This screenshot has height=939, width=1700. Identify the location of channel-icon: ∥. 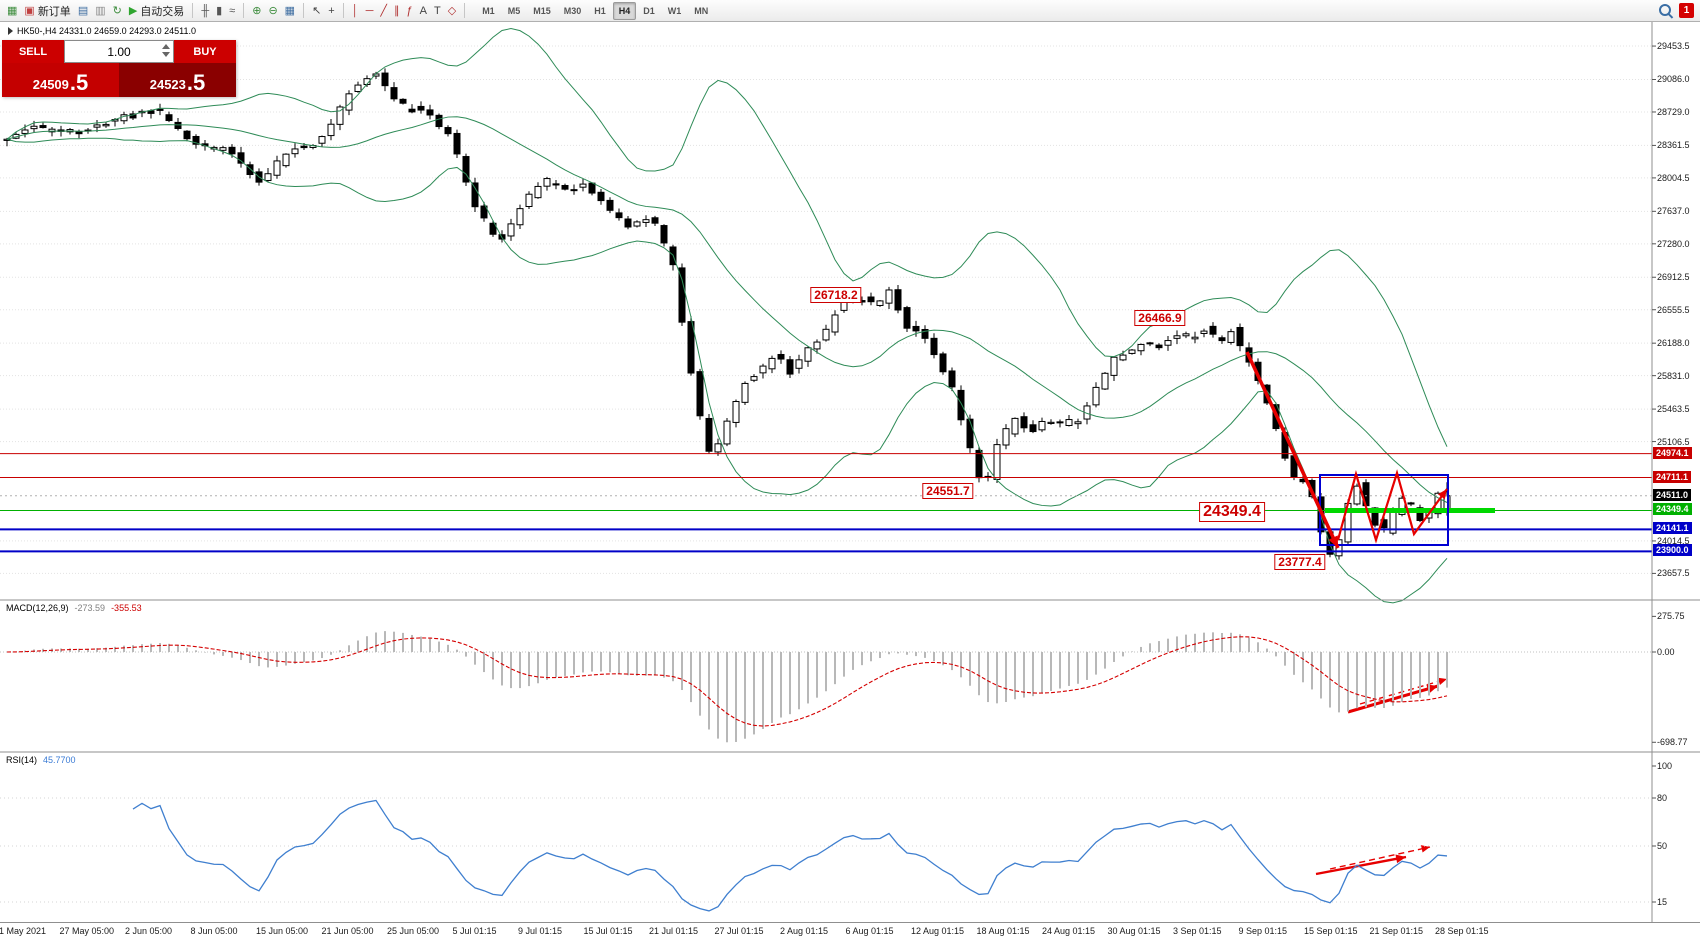
(397, 10).